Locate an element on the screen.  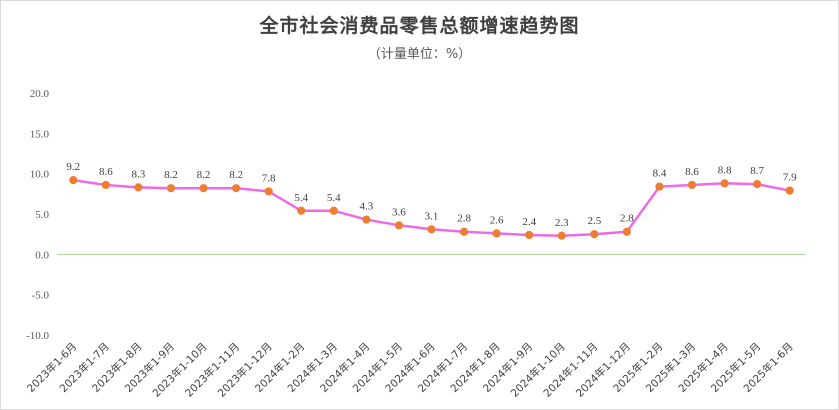
data-label: 7.8 is located at coordinates (269, 178).